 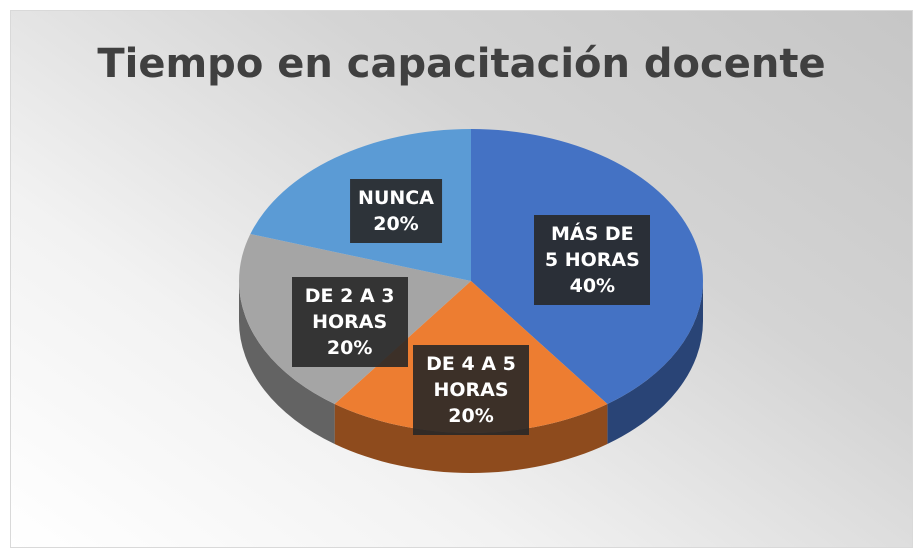 What do you see at coordinates (592, 247) in the screenshot?
I see `data-label-category: MÁS DE 5 HORAS` at bounding box center [592, 247].